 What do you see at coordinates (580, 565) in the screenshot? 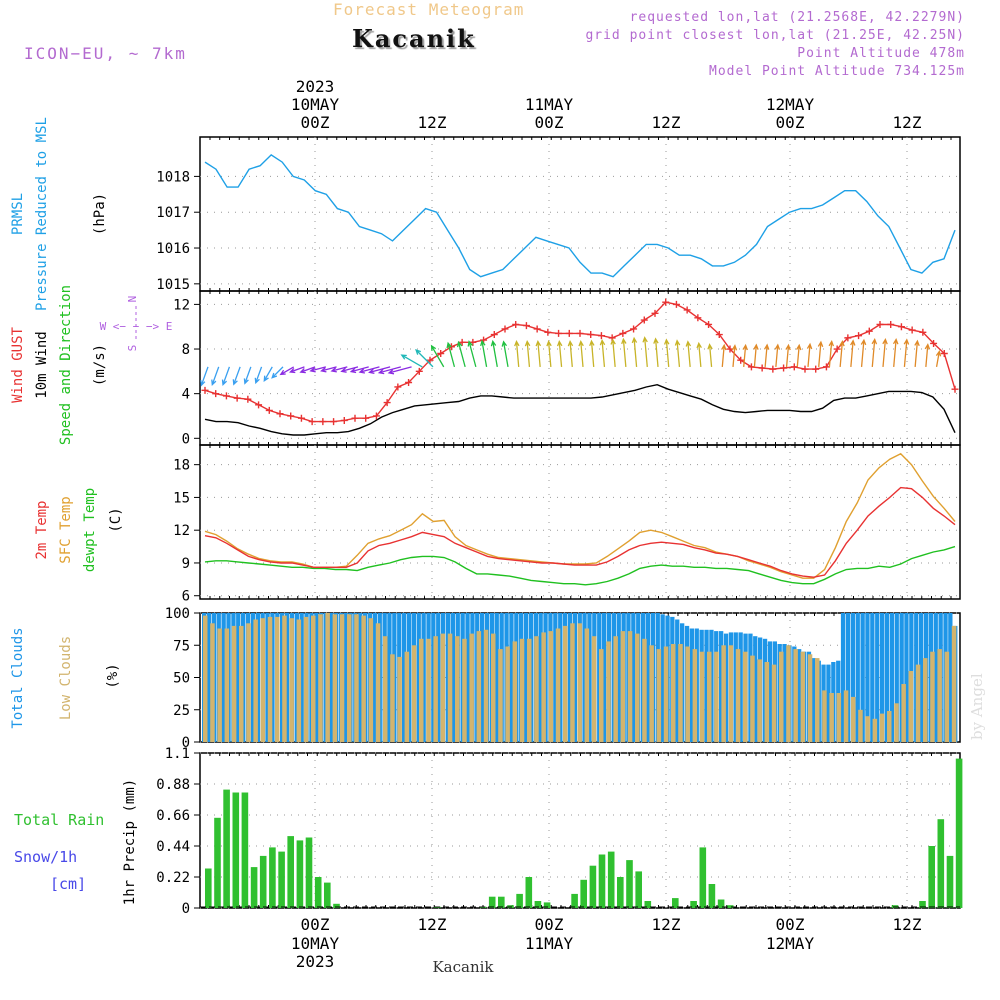
I see `dewpoint-line` at bounding box center [580, 565].